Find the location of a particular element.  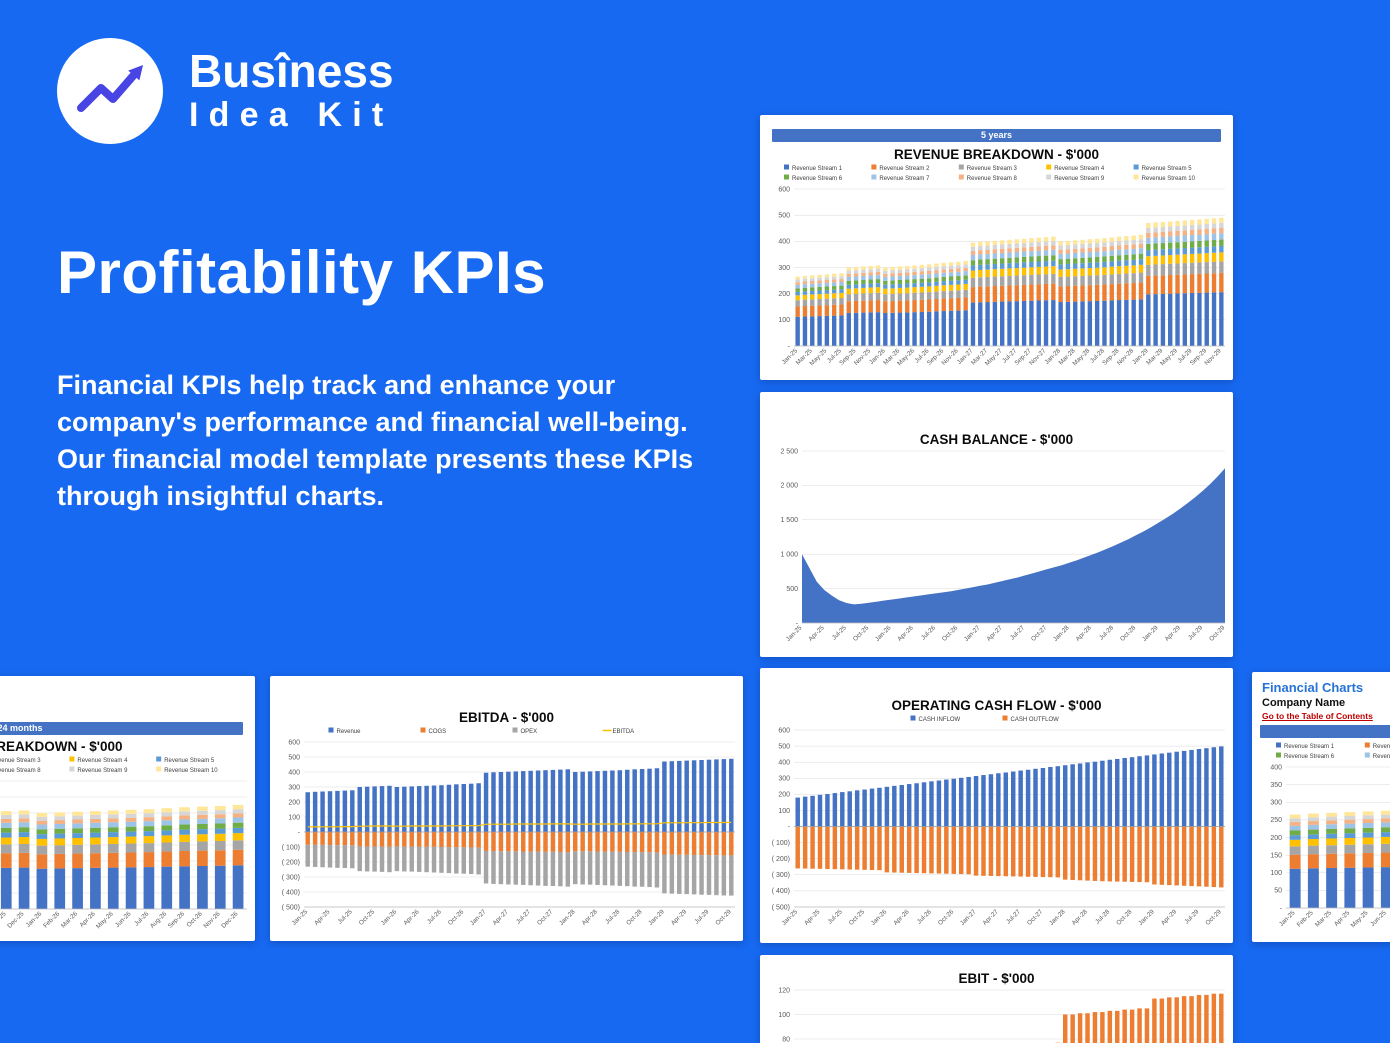

svg-text: Nov-29 is located at coordinates (1213, 357).